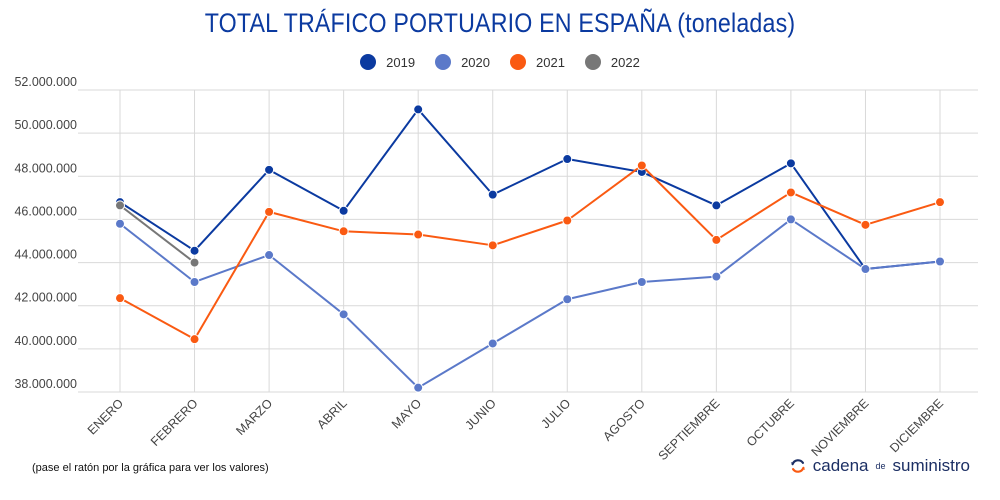 The image size is (1000, 500). Describe the element at coordinates (567, 299) in the screenshot. I see `data-point-2020: 2020 JULIO: 42.300.000` at that location.